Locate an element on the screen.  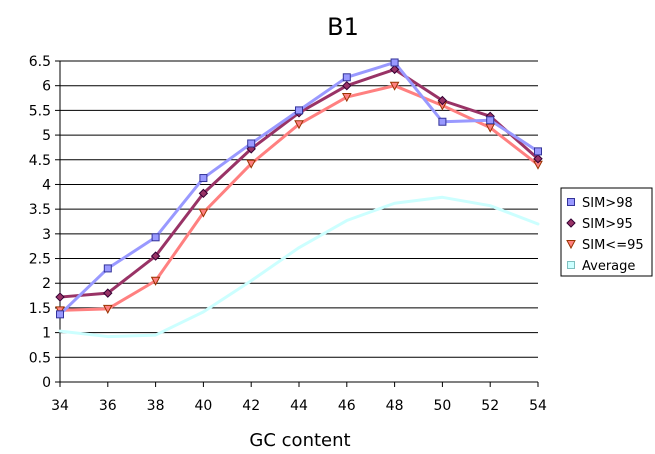
x-tick-label: 50 is located at coordinates (442, 406).